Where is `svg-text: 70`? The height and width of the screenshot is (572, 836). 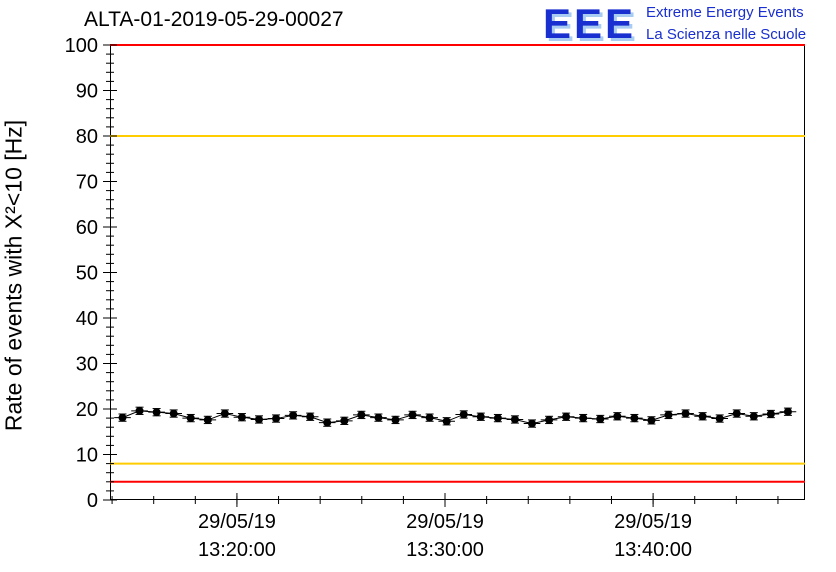
svg-text: 70 is located at coordinates (87, 183).